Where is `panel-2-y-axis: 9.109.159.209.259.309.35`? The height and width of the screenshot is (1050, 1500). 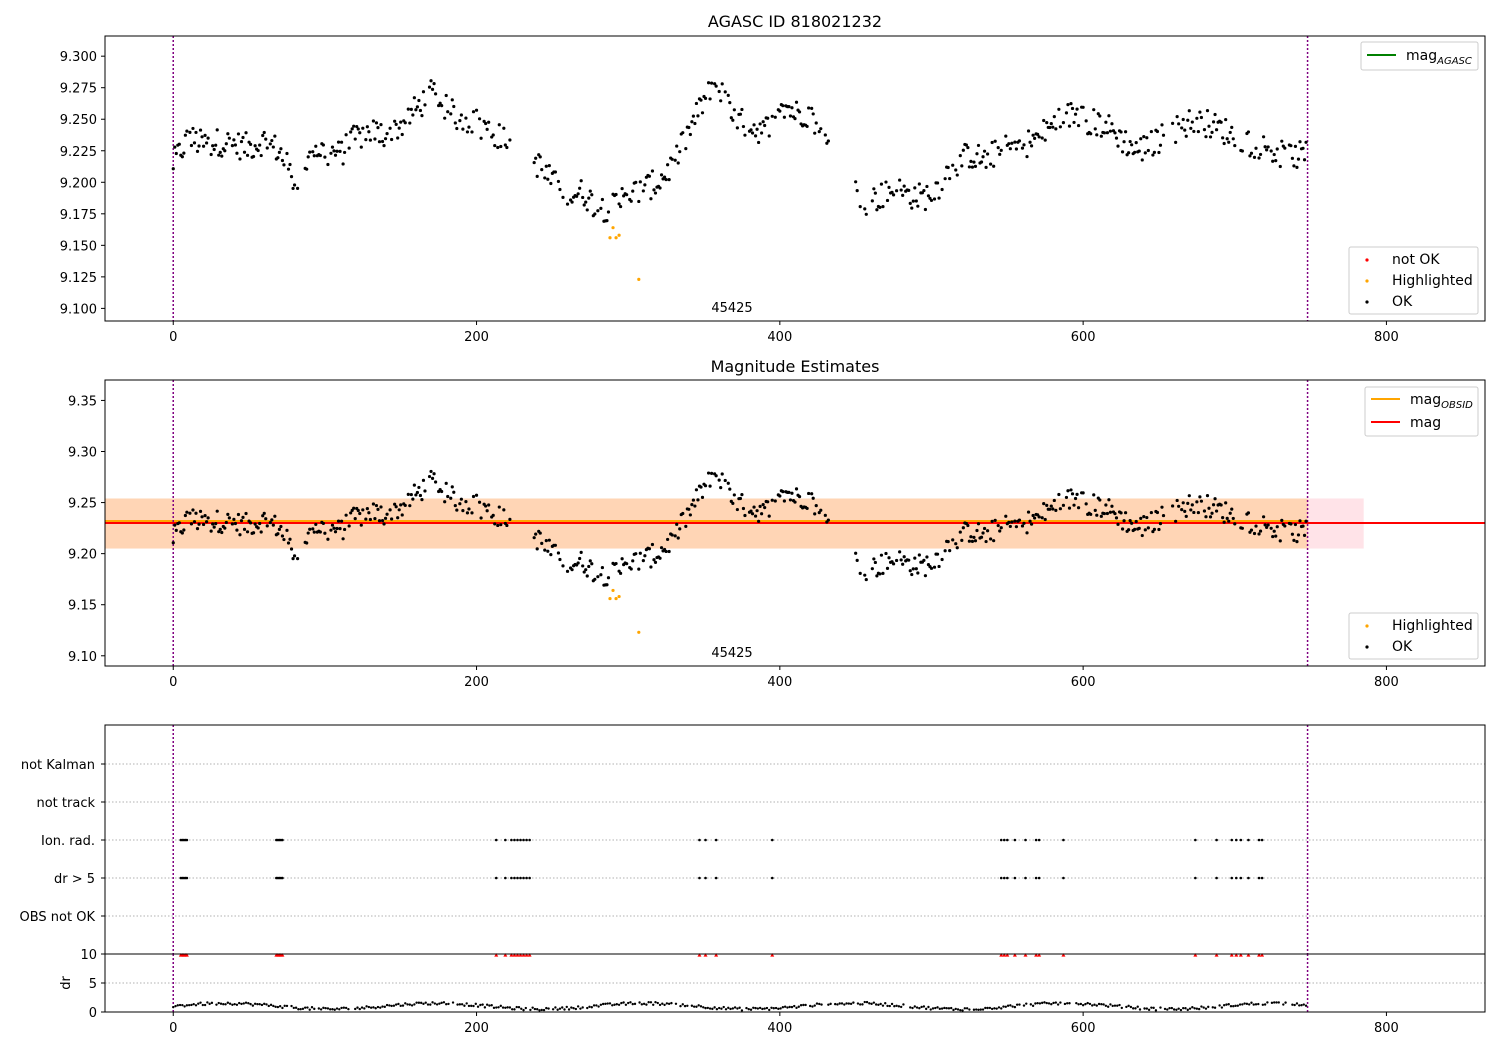 panel-2-y-axis: 9.109.159.209.259.309.35 is located at coordinates (86, 529).